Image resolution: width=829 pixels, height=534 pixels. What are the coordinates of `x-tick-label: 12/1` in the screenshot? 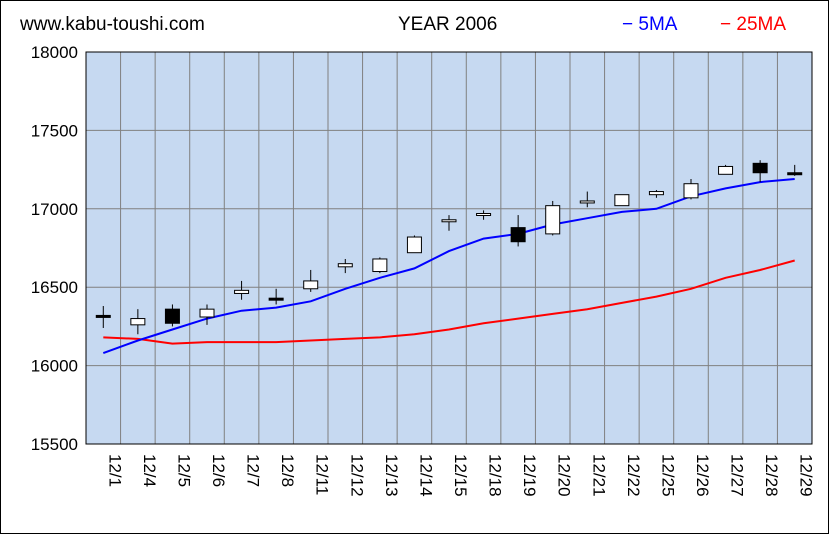 It's located at (114, 470).